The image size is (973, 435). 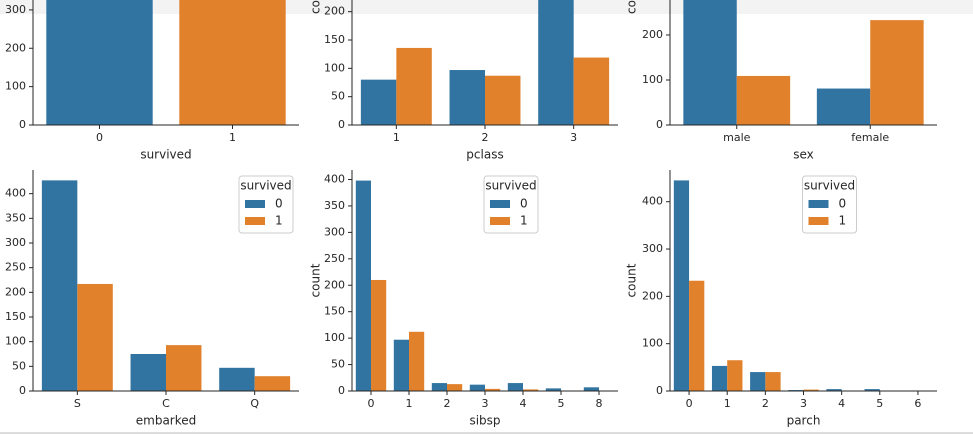 What do you see at coordinates (166, 403) in the screenshot?
I see `x-tick-label: C` at bounding box center [166, 403].